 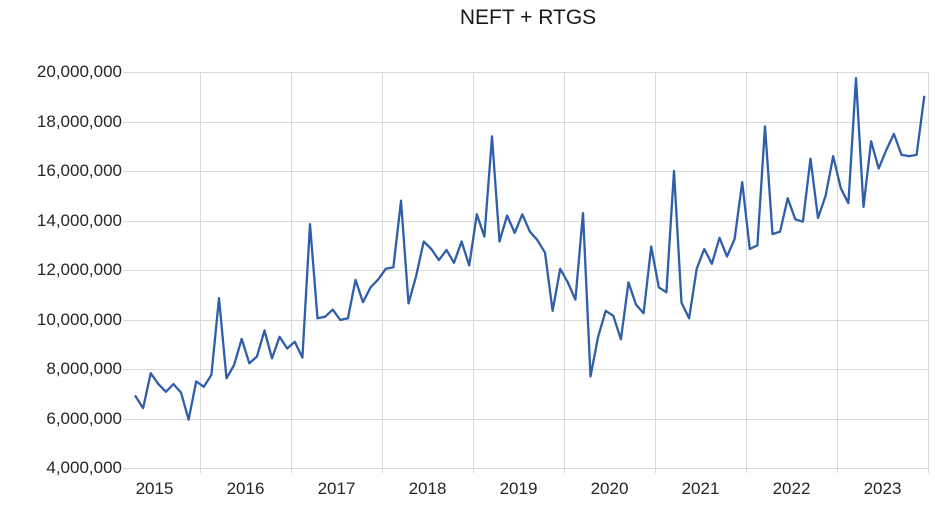 What do you see at coordinates (154, 488) in the screenshot?
I see `x-tick-label: 2015` at bounding box center [154, 488].